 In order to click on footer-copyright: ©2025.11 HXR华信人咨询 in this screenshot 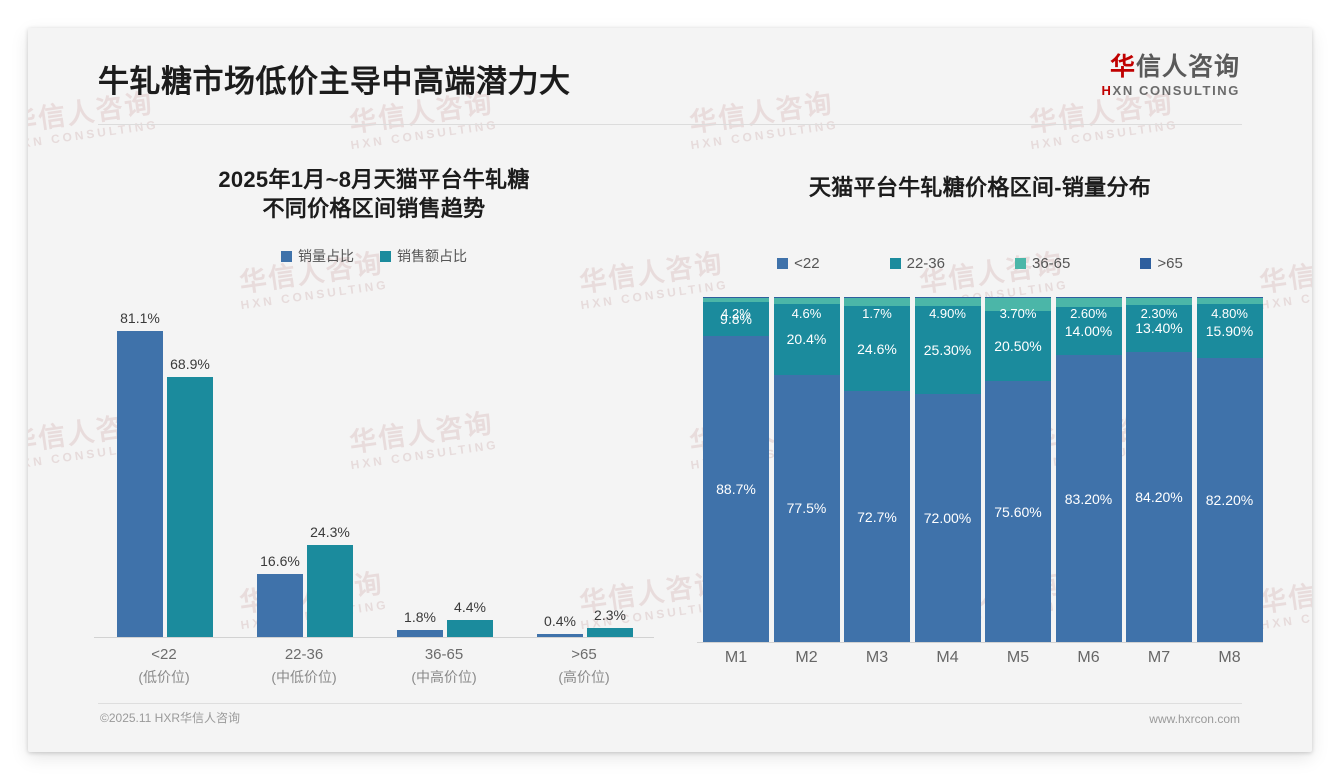, I will do `click(170, 718)`.